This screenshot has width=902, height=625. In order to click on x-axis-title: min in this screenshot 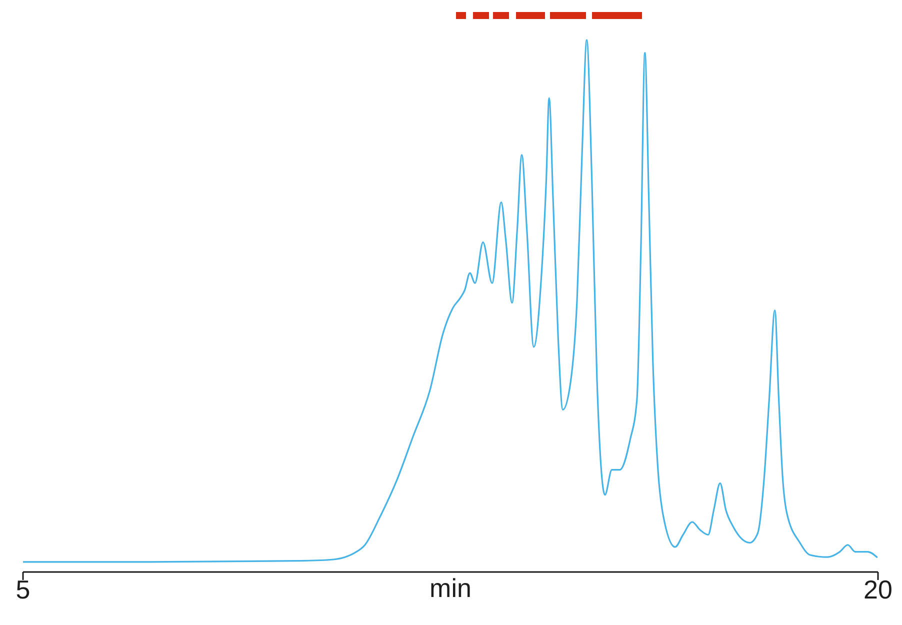, I will do `click(451, 588)`.